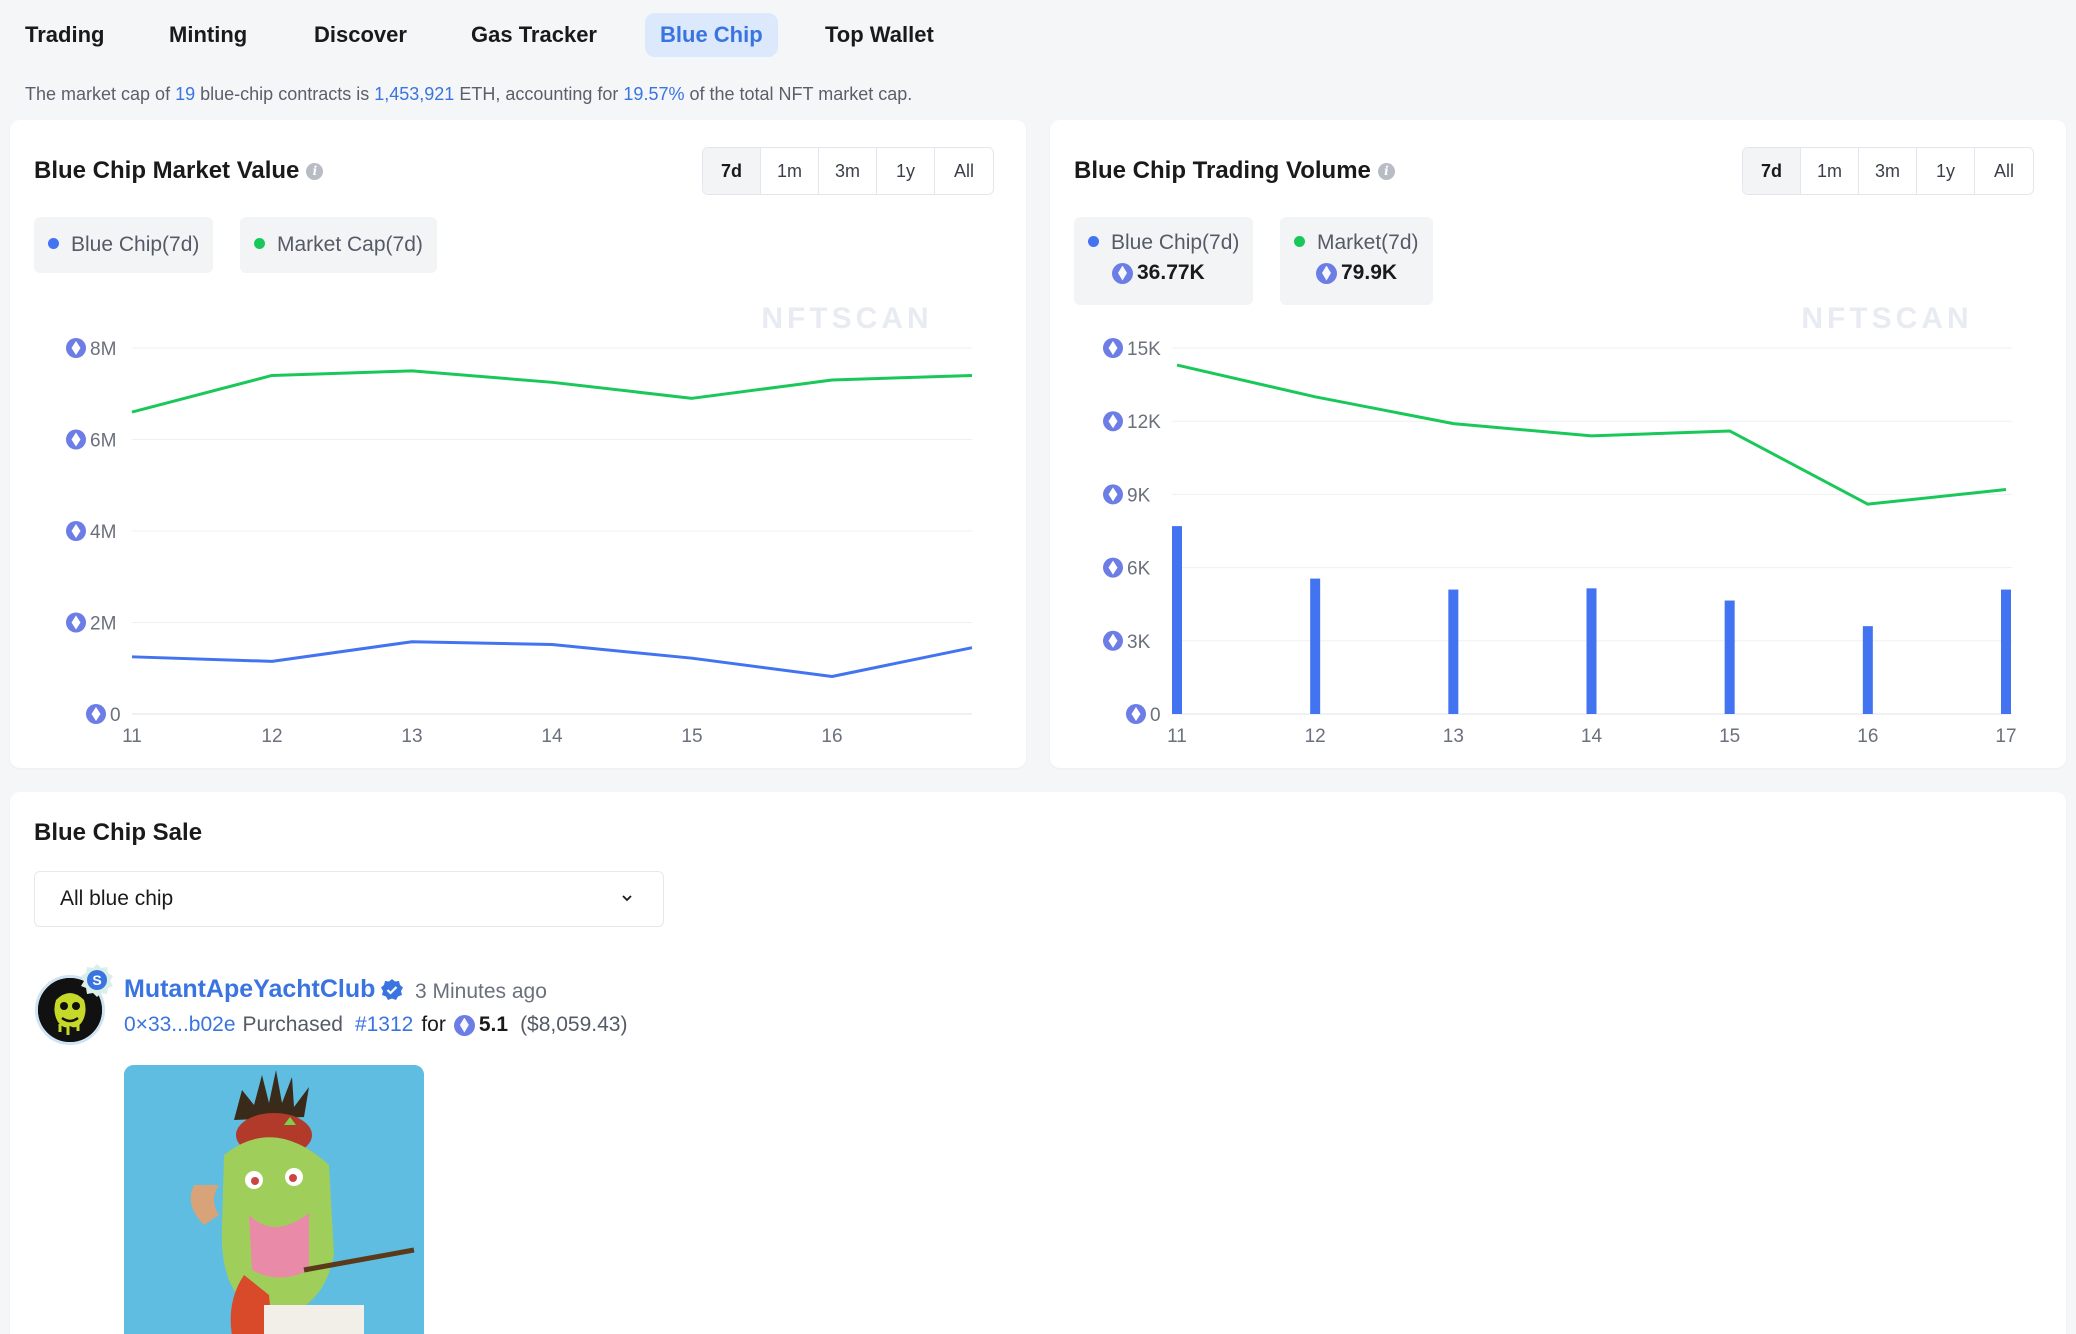  I want to click on trading-volume-title-text: Blue Chip Trading Volume, so click(1222, 170).